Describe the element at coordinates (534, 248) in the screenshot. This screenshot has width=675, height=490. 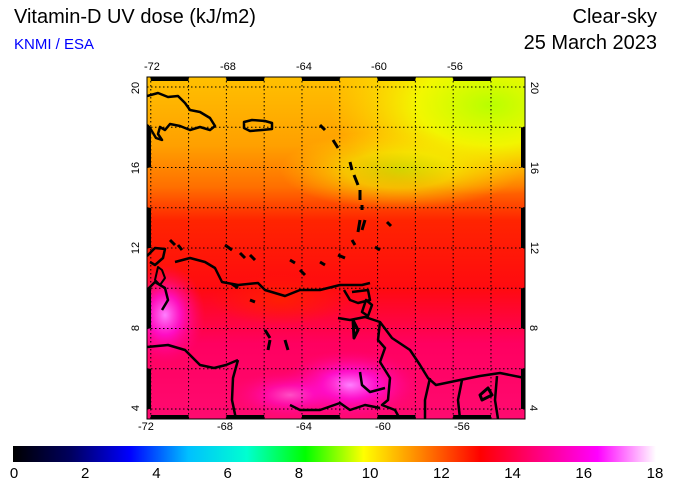
I see `lat-tick-right: 12` at that location.